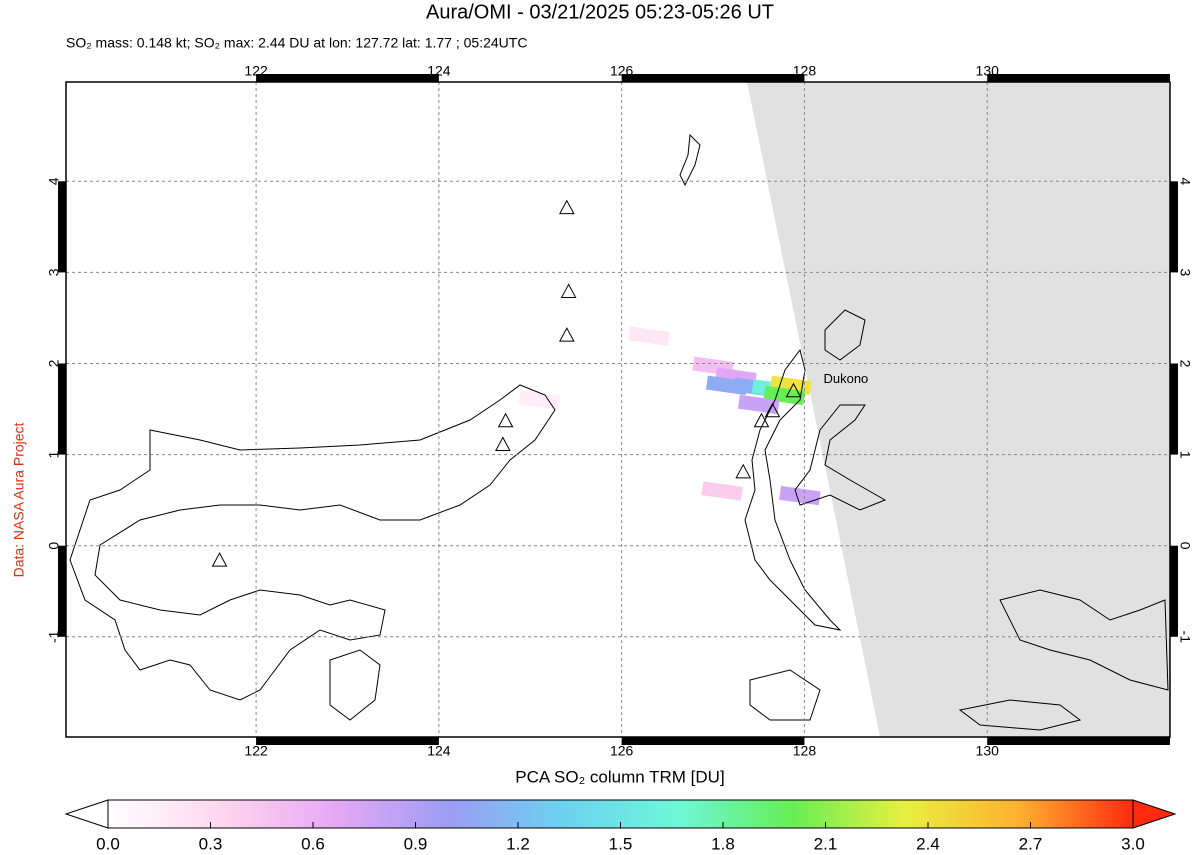  I want to click on colorbar-tick-label: 1.2, so click(518, 843).